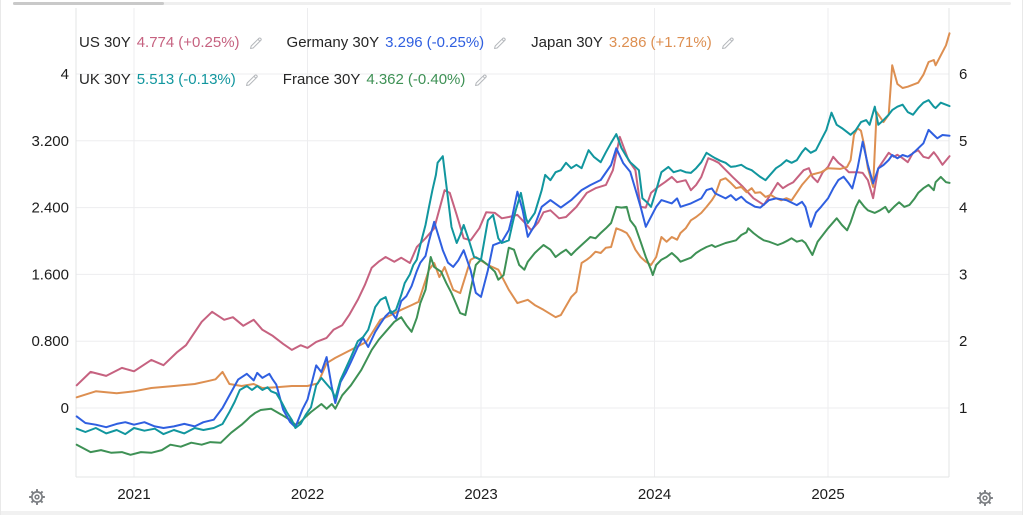 The height and width of the screenshot is (515, 1023). I want to click on right-axis-tick-label: 4, so click(963, 208).